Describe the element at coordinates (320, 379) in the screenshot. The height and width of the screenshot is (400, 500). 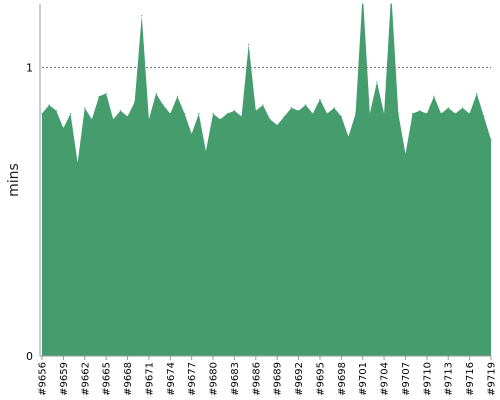
I see `x-tick-label: #9695` at that location.